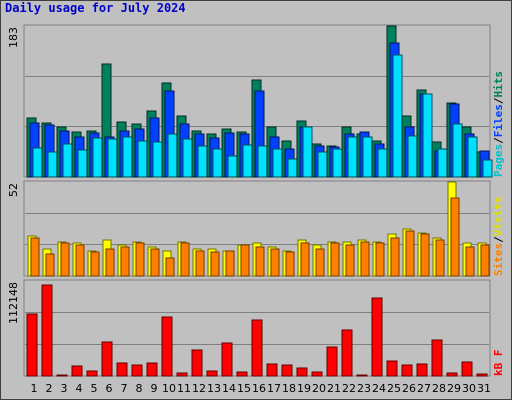 The height and width of the screenshot is (400, 512). What do you see at coordinates (498, 356) in the screenshot?
I see `legend-part: F` at bounding box center [498, 356].